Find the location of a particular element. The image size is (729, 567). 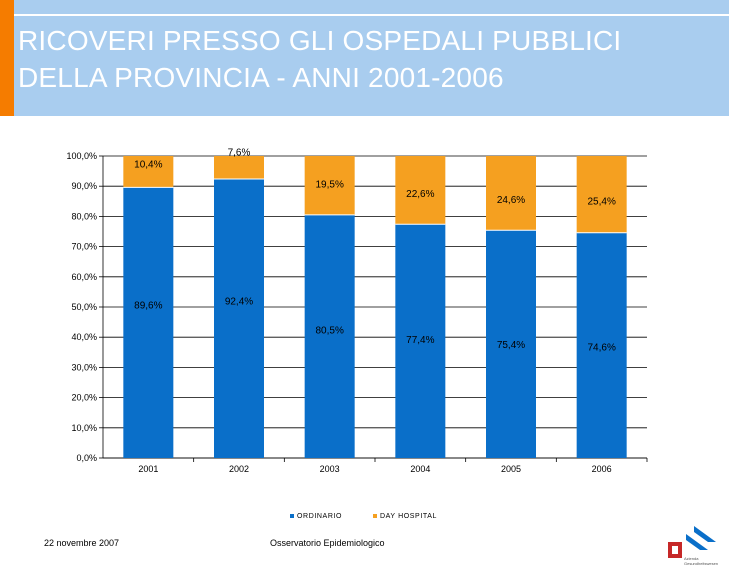

data-label-day-hospital: 22,6% is located at coordinates (420, 194).